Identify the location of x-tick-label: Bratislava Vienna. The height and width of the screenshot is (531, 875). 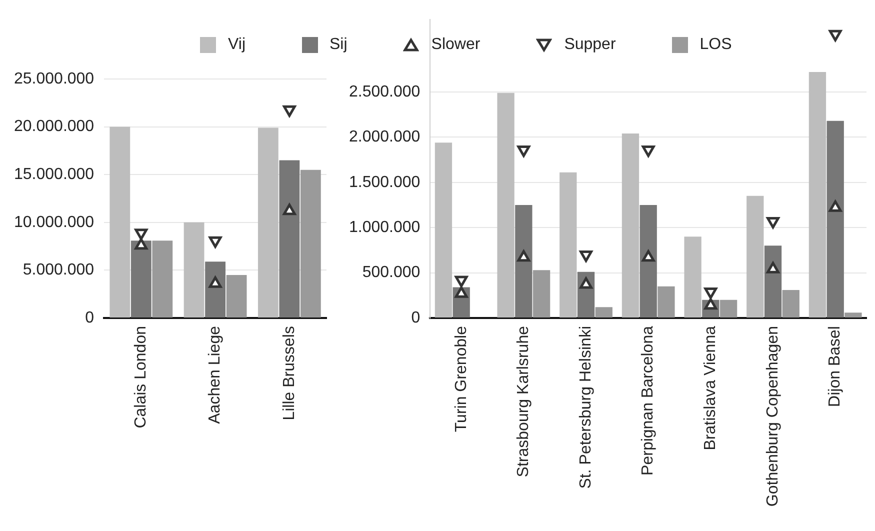
(711, 388).